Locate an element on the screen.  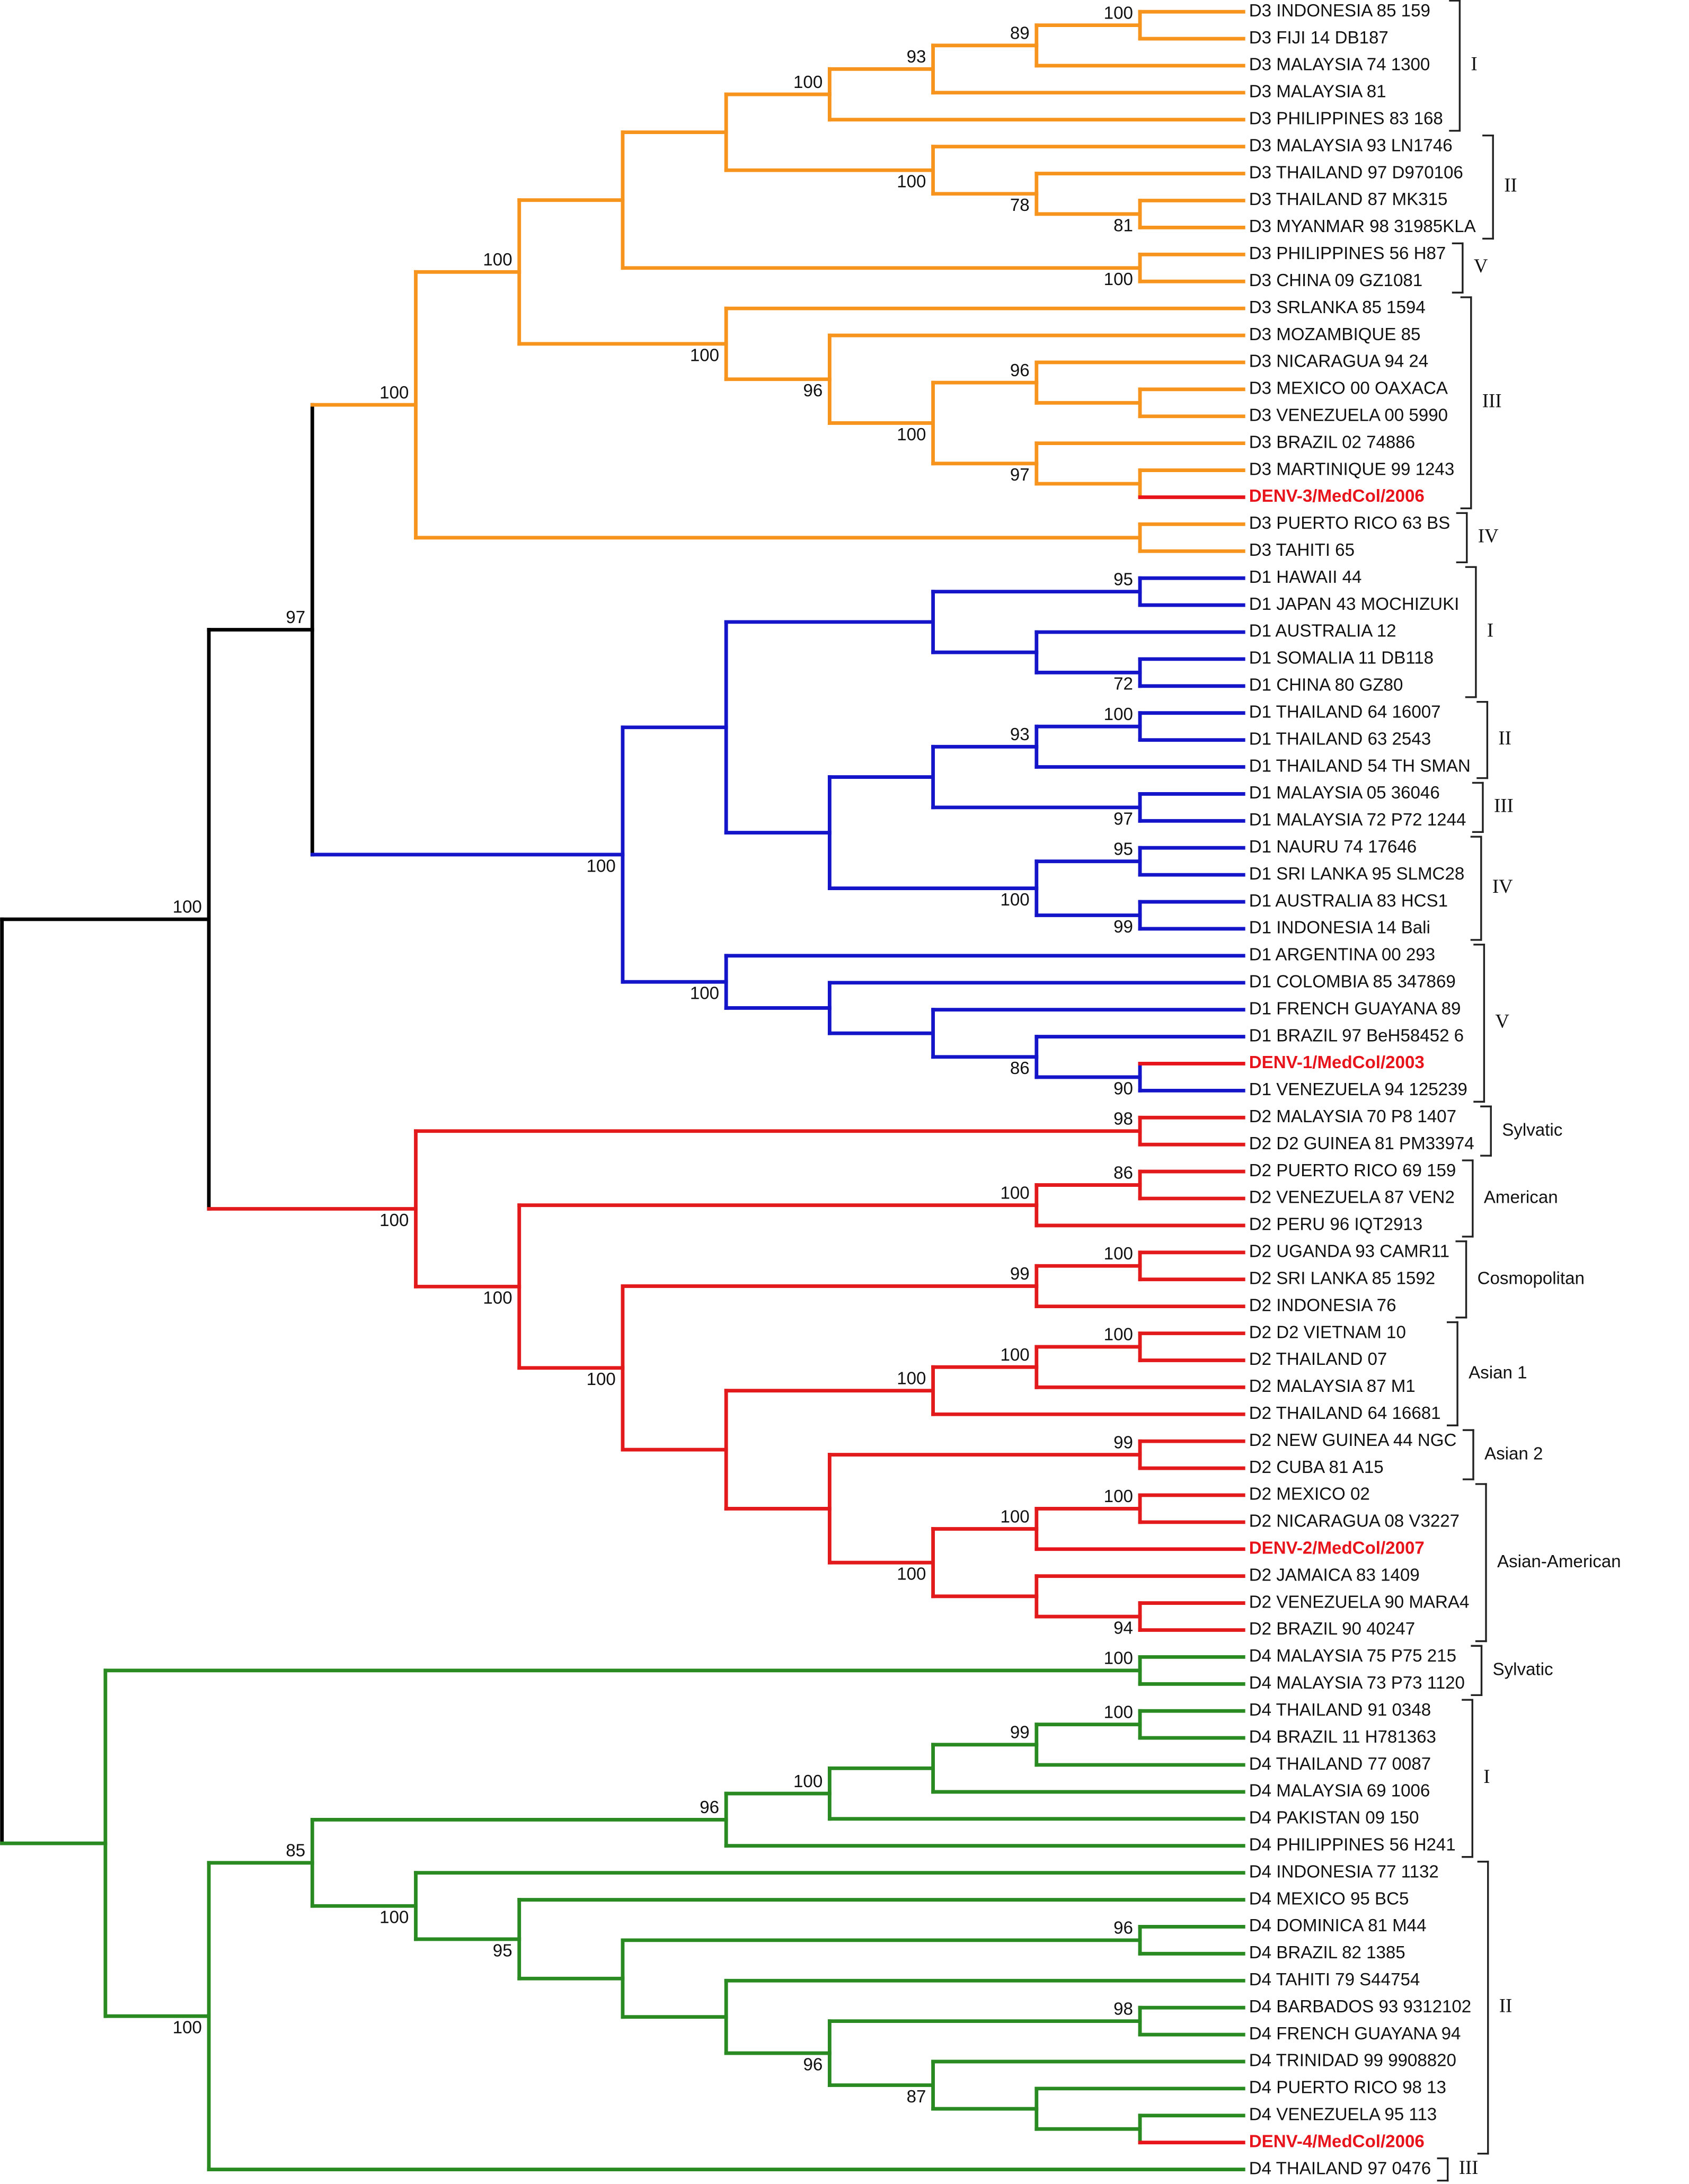
leaf-label: D1 NAURU 74 17646 is located at coordinates (1333, 847).